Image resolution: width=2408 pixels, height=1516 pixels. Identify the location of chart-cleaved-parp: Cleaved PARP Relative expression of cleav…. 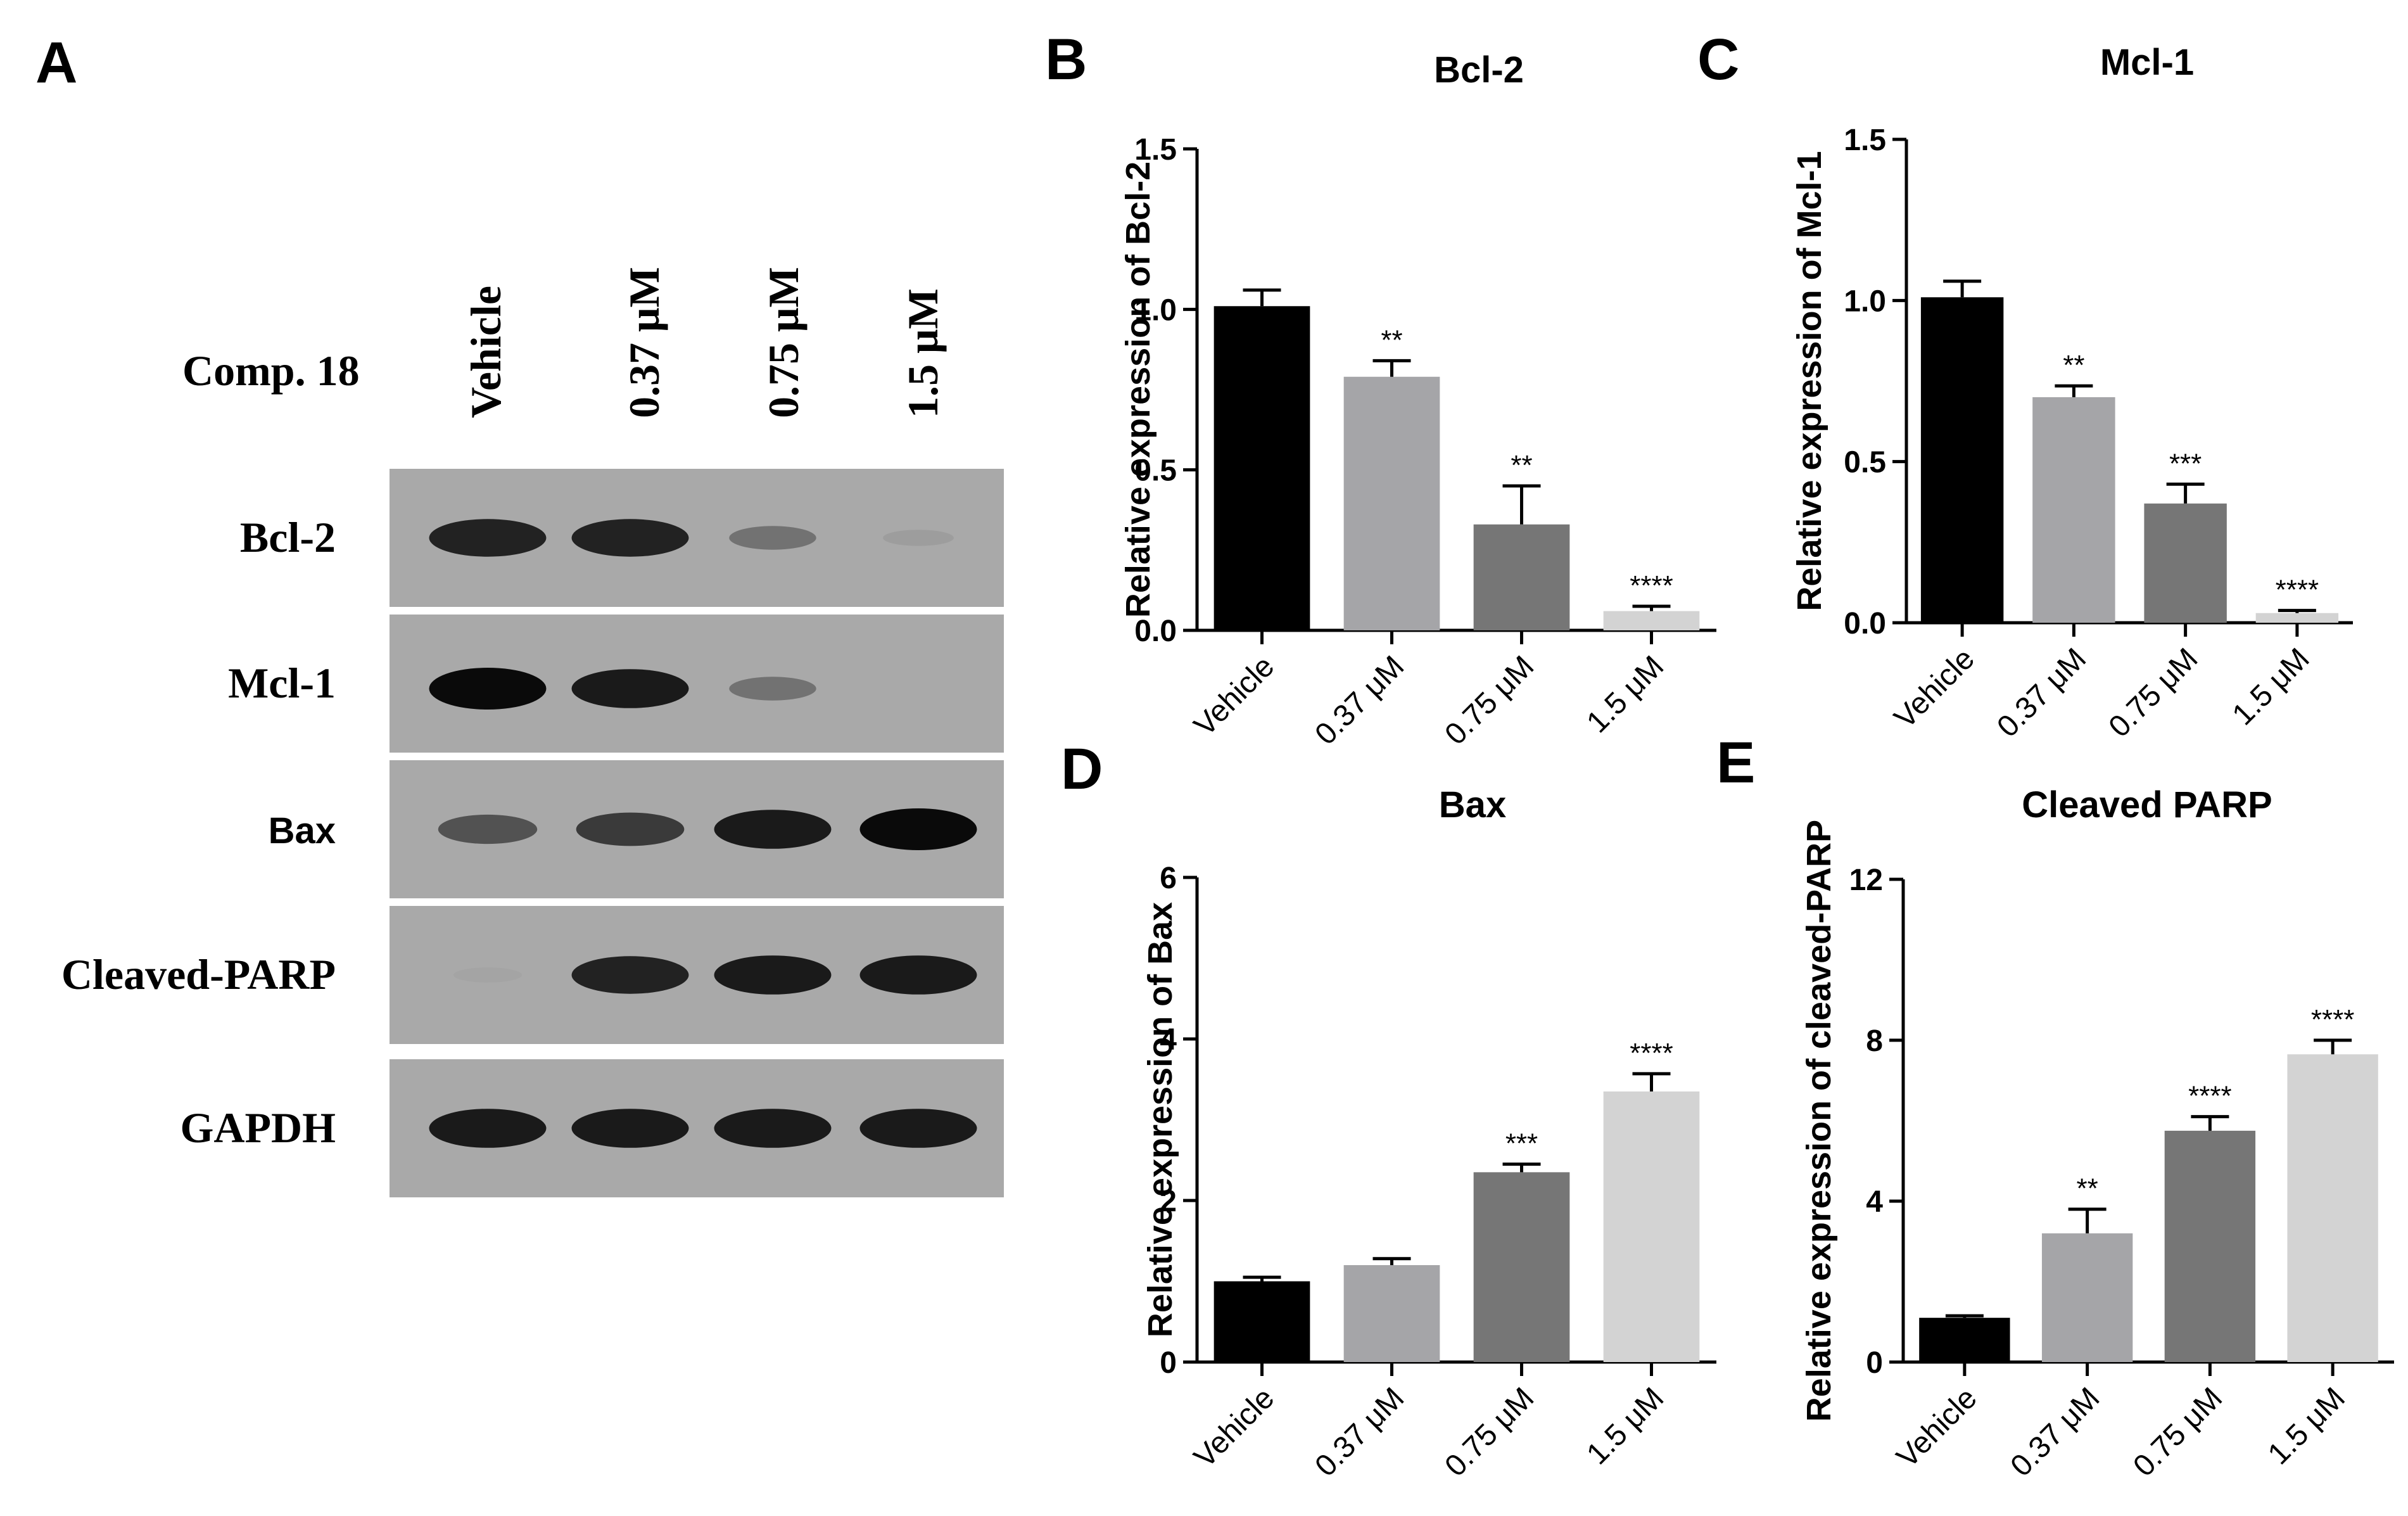
(2097, 1133).